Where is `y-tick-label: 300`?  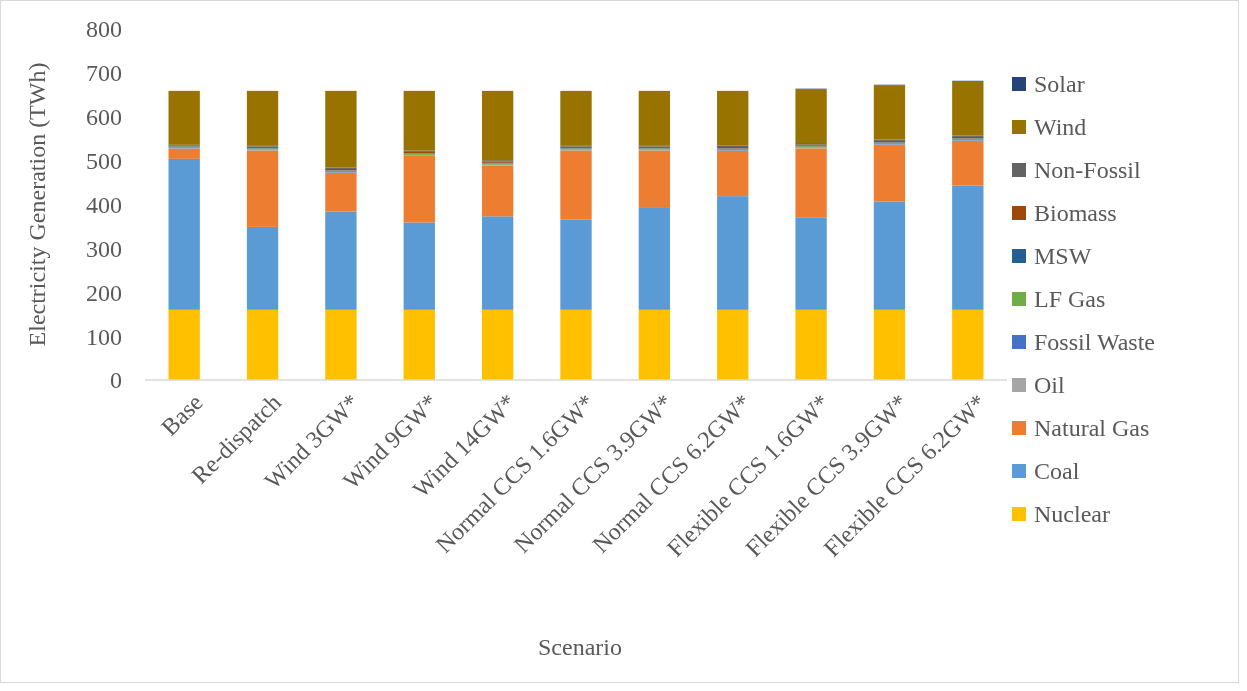
y-tick-label: 300 is located at coordinates (104, 248).